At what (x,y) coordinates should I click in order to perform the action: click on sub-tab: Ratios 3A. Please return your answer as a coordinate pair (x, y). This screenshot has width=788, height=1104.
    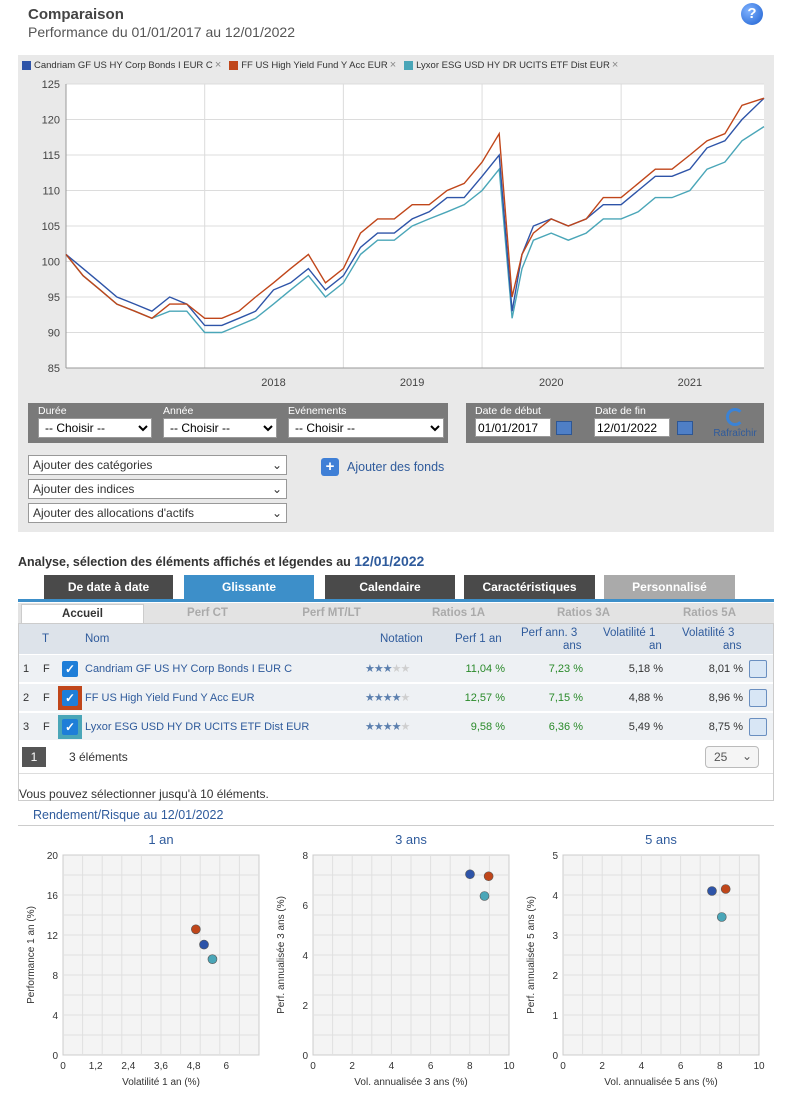
    Looking at the image, I should click on (583, 613).